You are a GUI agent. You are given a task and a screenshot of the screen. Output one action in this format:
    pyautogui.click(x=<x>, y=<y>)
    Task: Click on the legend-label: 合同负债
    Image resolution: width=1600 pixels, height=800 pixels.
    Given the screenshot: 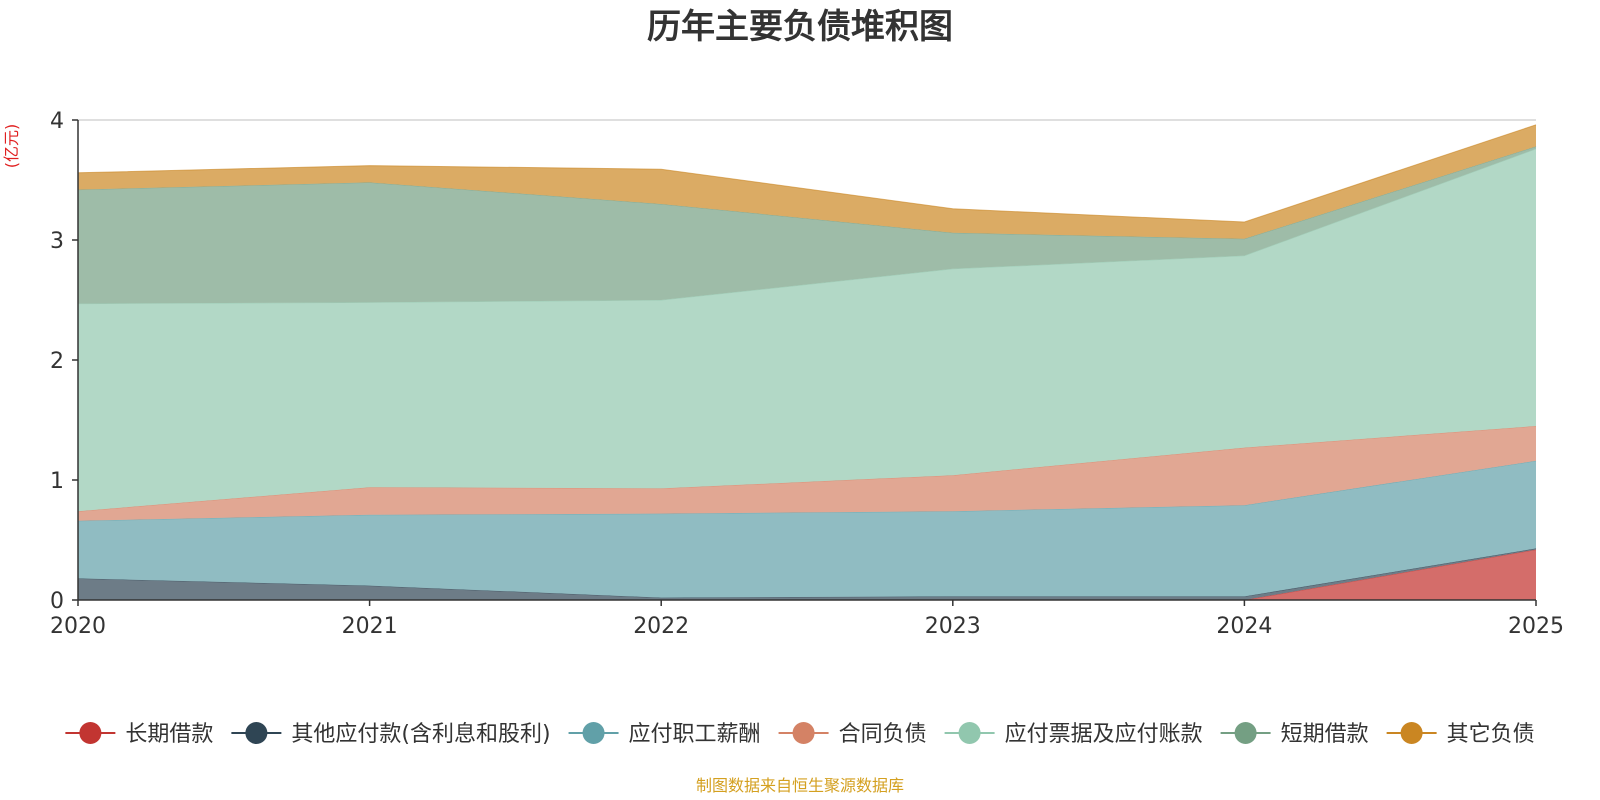 What is the action you would take?
    pyautogui.click(x=883, y=734)
    